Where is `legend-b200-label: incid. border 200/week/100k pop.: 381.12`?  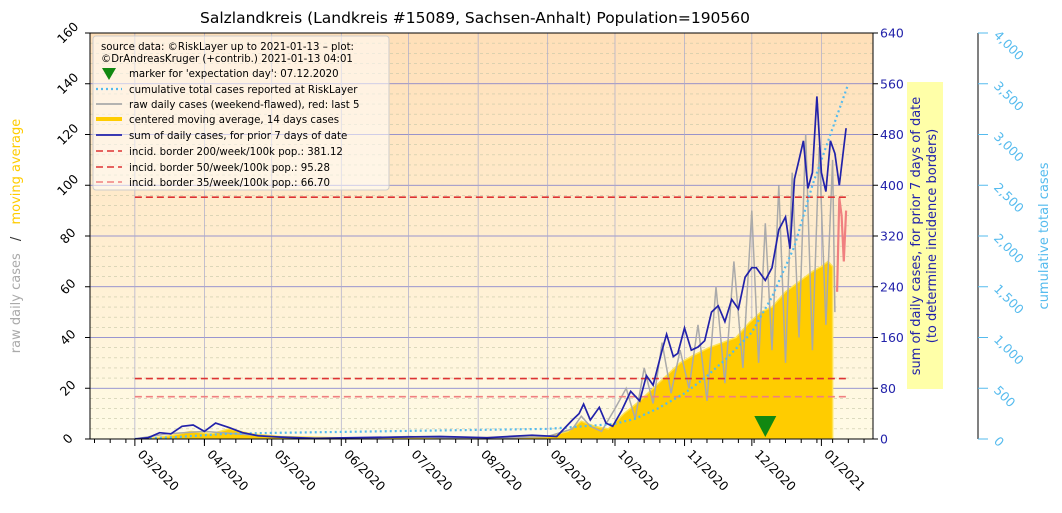
legend-b200-label: incid. border 200/week/100k pop.: 381.12 is located at coordinates (236, 152).